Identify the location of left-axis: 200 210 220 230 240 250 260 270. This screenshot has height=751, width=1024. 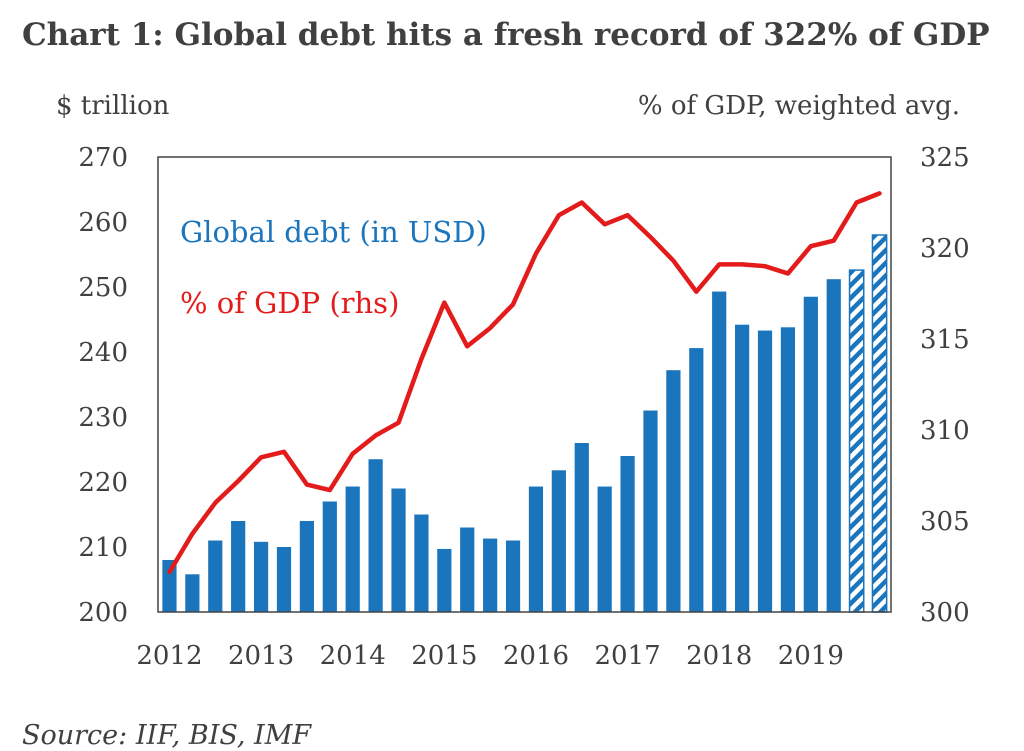
(103, 385).